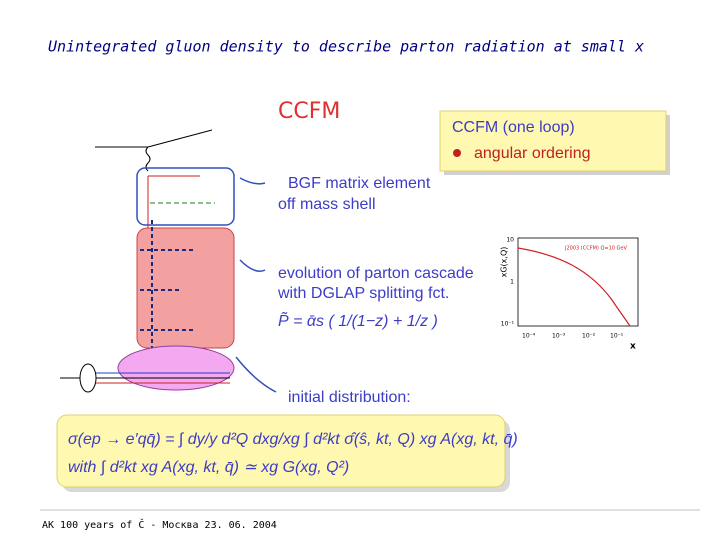 The height and width of the screenshot is (540, 720). I want to click on bullet, so click(457, 153).